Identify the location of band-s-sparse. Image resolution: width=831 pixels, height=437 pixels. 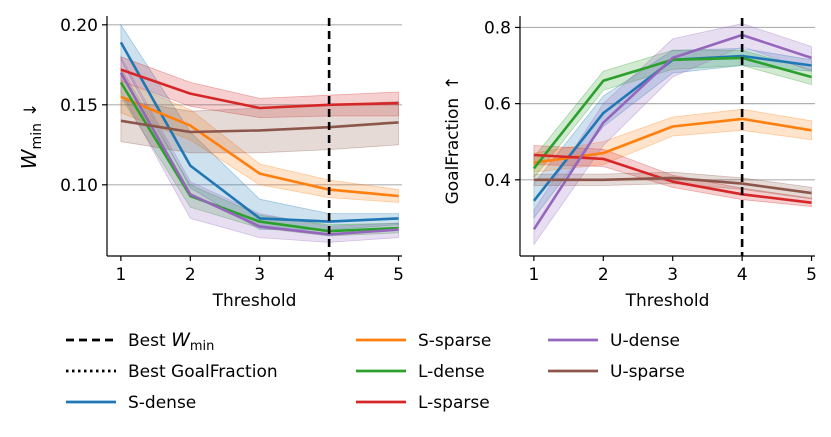
(259, 141).